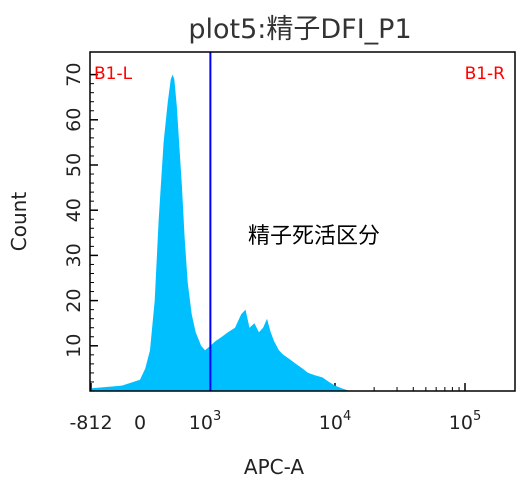 Image resolution: width=524 pixels, height=485 pixels. I want to click on y-tick-label: 50, so click(74, 165).